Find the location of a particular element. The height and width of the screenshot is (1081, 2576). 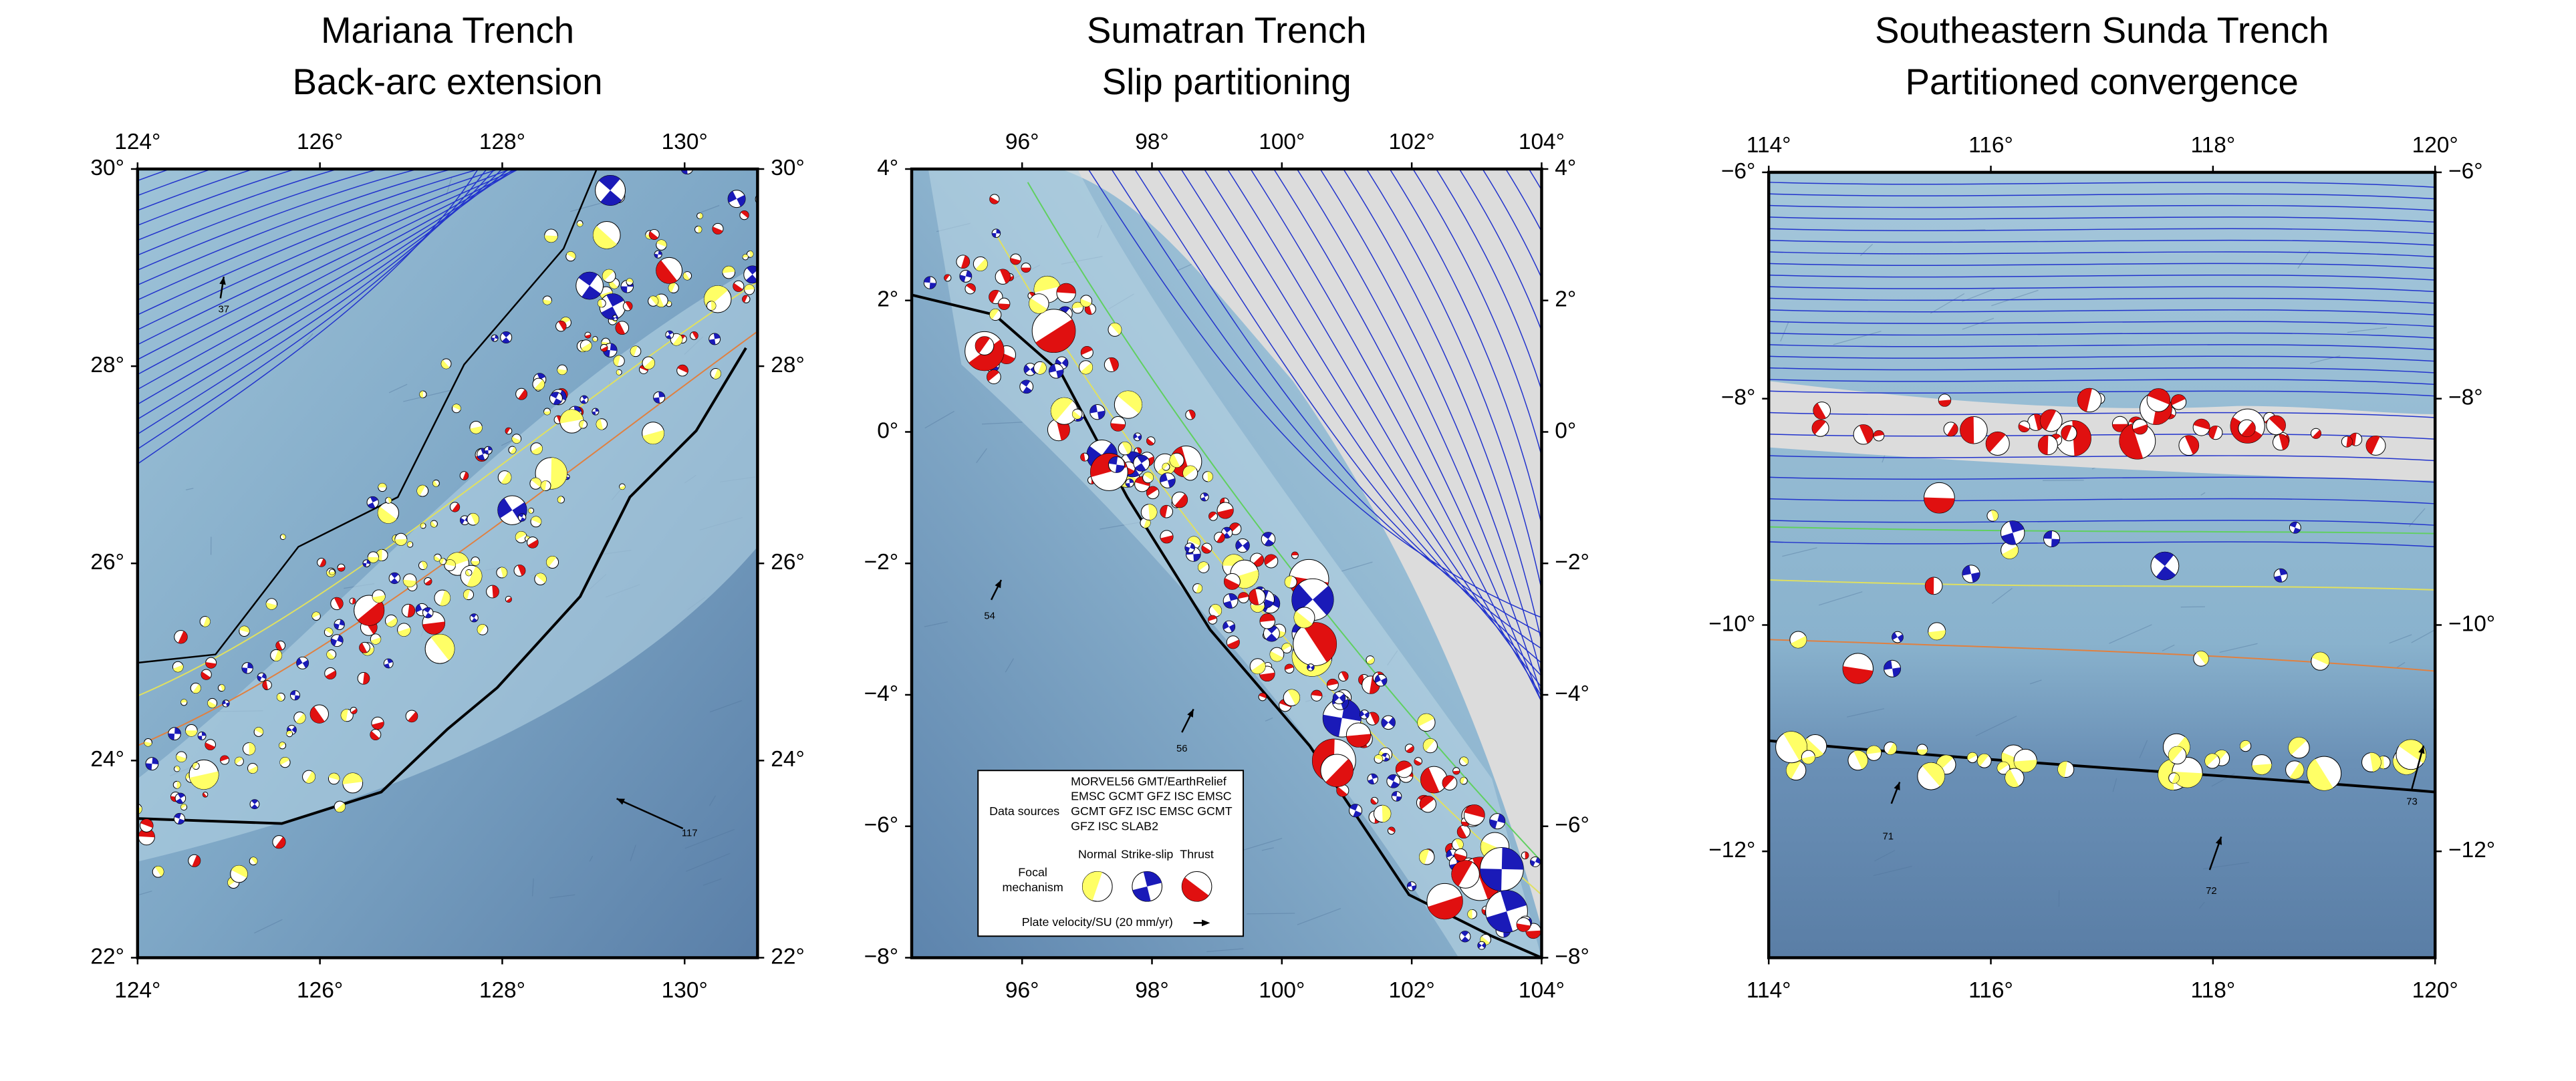

legend-source: GFZ ISC SLAB2 is located at coordinates (1114, 825).